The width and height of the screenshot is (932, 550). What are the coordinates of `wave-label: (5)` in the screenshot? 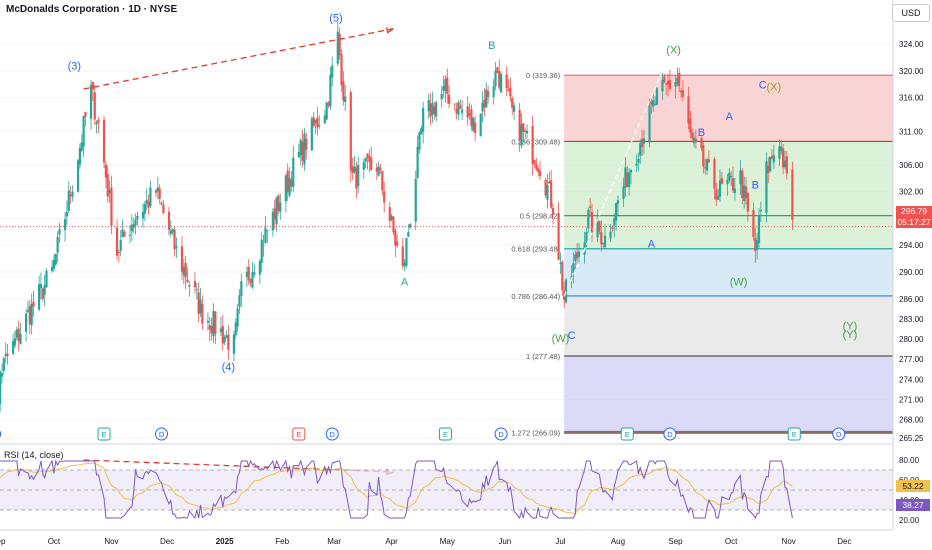 It's located at (335, 18).